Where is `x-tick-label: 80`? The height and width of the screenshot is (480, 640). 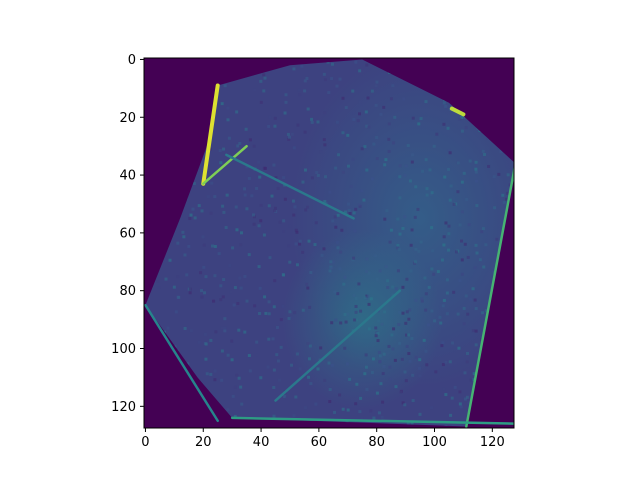 x-tick-label: 80 is located at coordinates (376, 442).